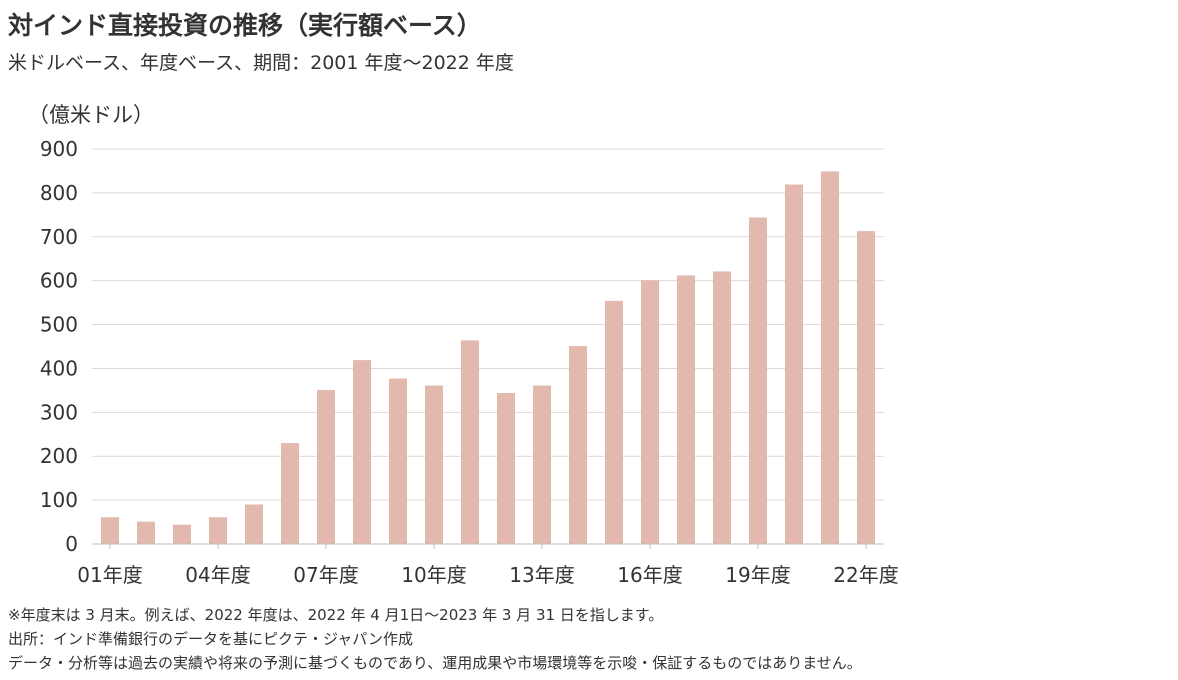 This screenshot has height=680, width=1178. What do you see at coordinates (757, 575) in the screenshot?
I see `x-tick-label: 19年度` at bounding box center [757, 575].